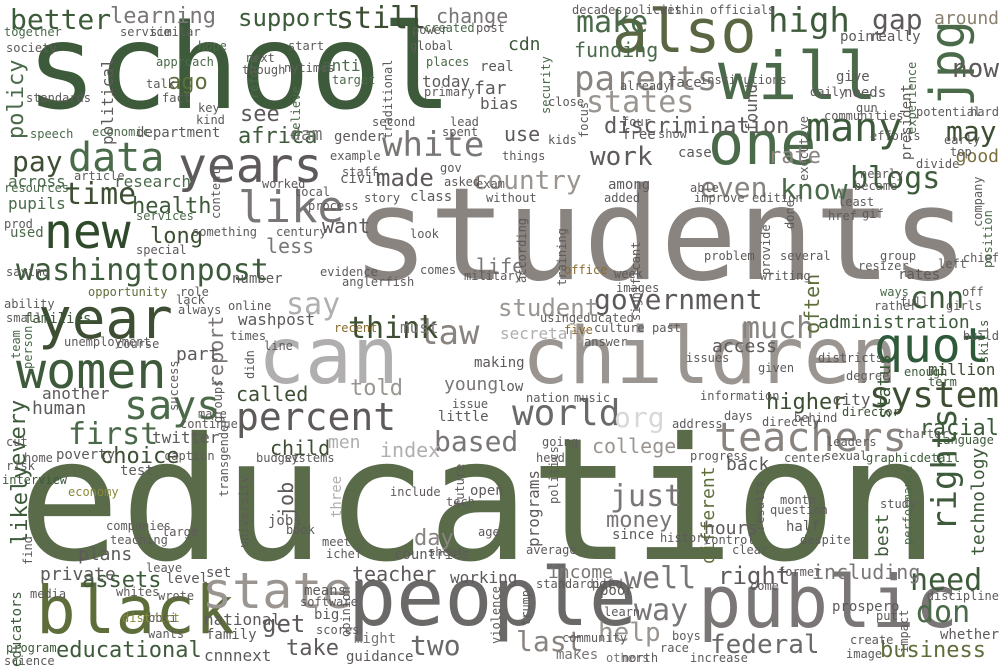 The width and height of the screenshot is (1000, 667). I want to click on word-role: role, so click(194, 292).